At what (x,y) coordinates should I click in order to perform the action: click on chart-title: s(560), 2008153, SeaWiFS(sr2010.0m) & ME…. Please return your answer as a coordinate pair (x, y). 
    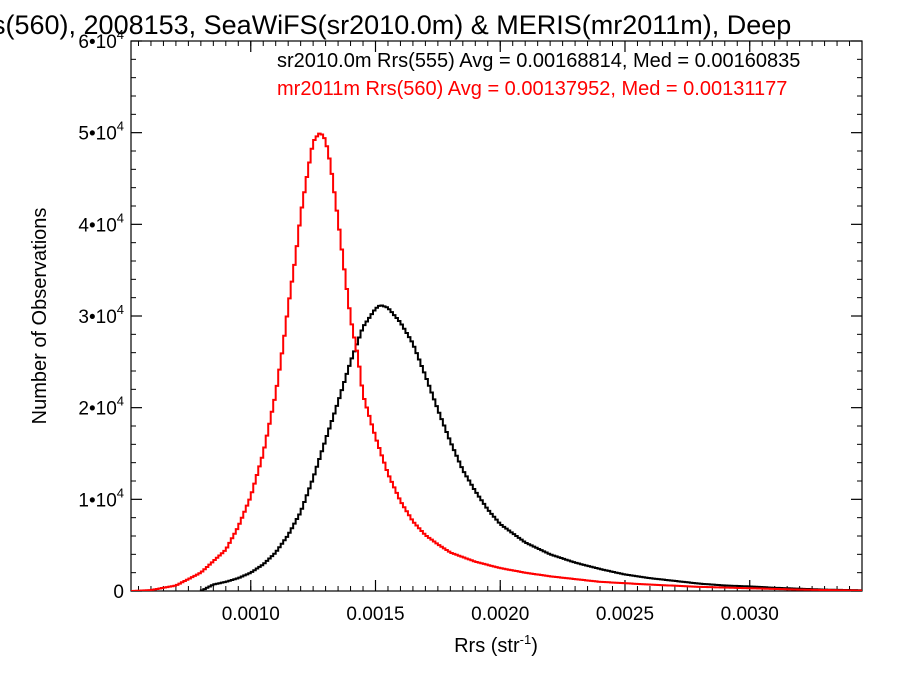
    Looking at the image, I should click on (395, 25).